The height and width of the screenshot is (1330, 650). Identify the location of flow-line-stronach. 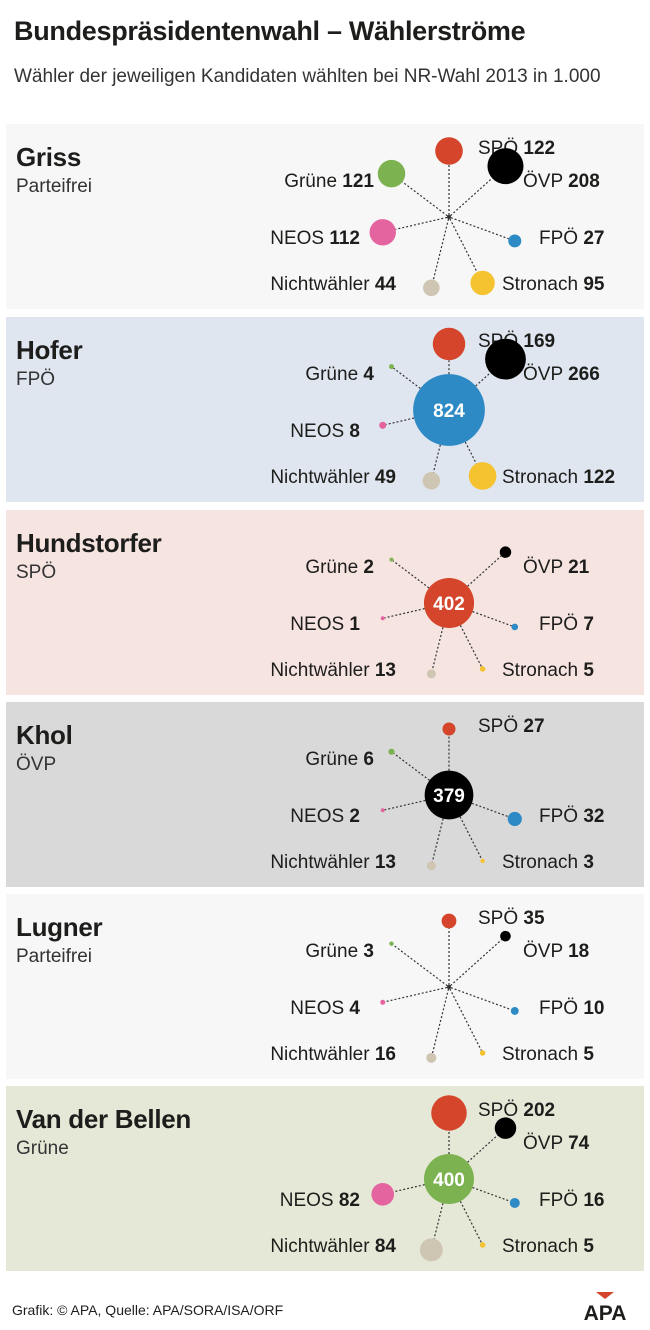
(470, 452).